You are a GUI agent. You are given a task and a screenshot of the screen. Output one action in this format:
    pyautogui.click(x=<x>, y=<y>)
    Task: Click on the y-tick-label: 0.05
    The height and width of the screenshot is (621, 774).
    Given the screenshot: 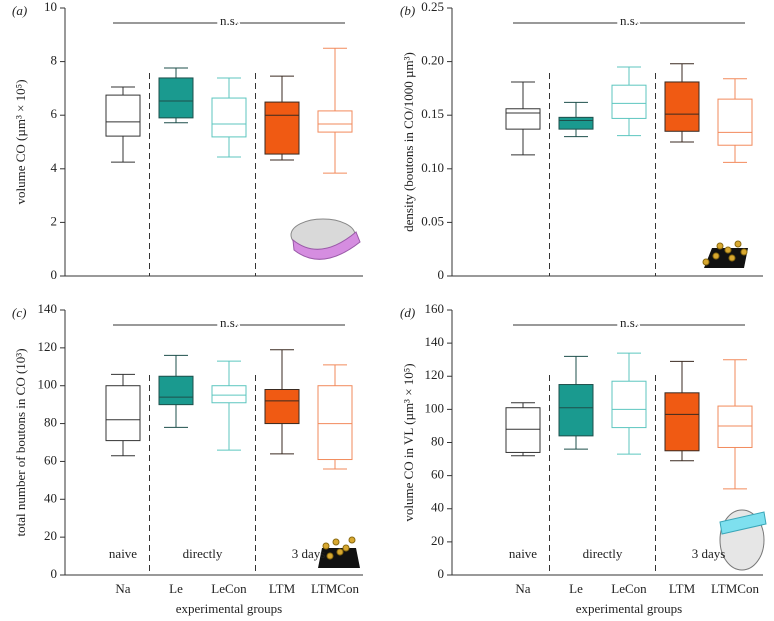 What is the action you would take?
    pyautogui.click(x=432, y=220)
    